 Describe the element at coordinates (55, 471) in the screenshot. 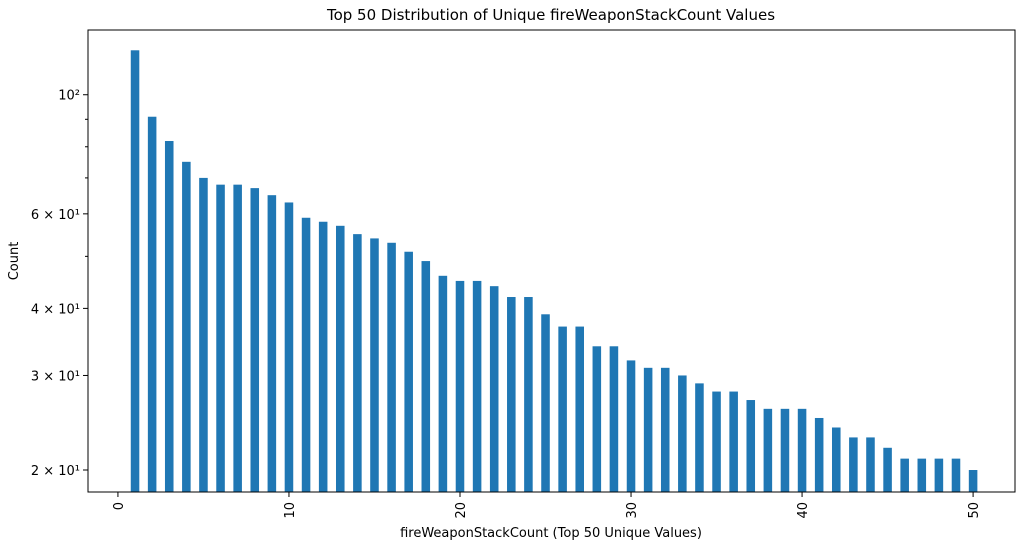

I see `y-tick-label: 2 × 10¹` at that location.